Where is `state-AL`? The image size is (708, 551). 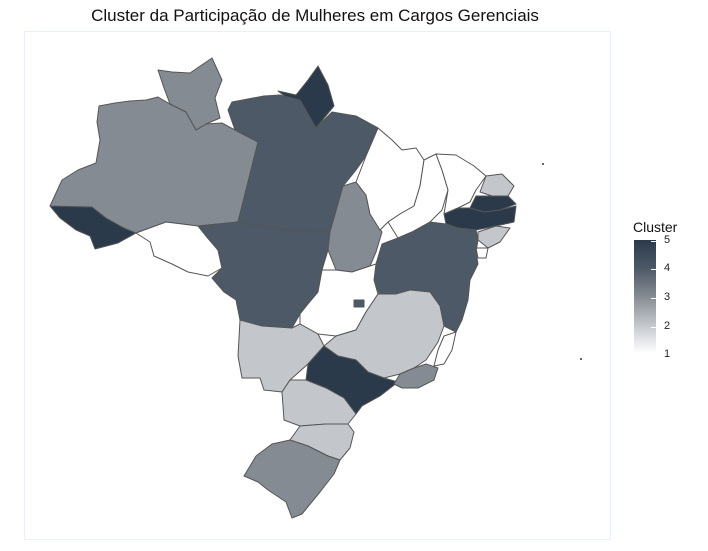
state-AL is located at coordinates (494, 237).